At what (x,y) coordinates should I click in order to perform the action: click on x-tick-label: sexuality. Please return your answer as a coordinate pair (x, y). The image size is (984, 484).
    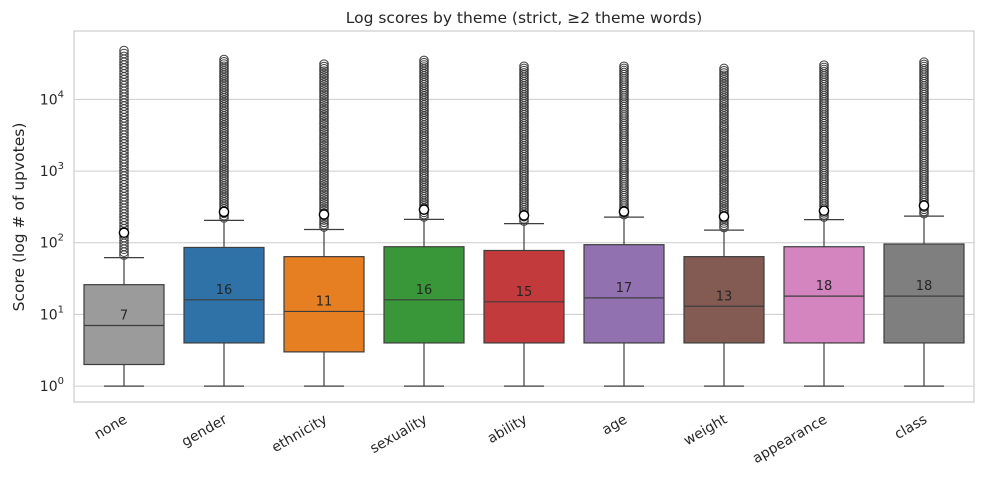
    Looking at the image, I should click on (398, 434).